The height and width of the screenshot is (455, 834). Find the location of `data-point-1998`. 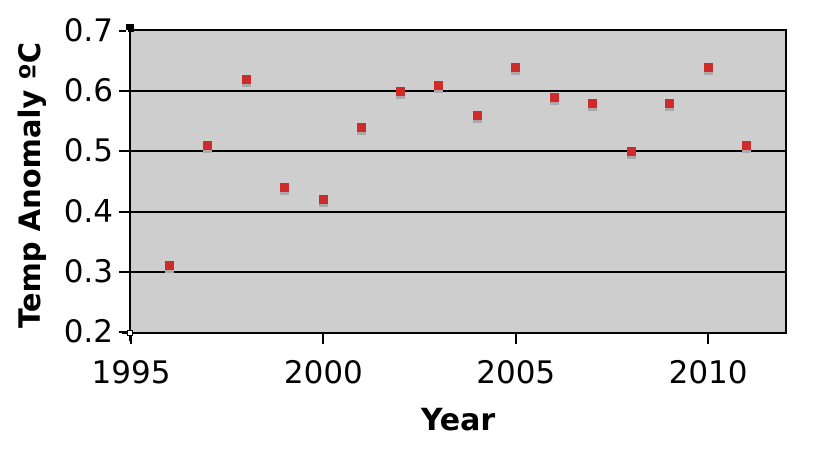

data-point-1998 is located at coordinates (246, 79).